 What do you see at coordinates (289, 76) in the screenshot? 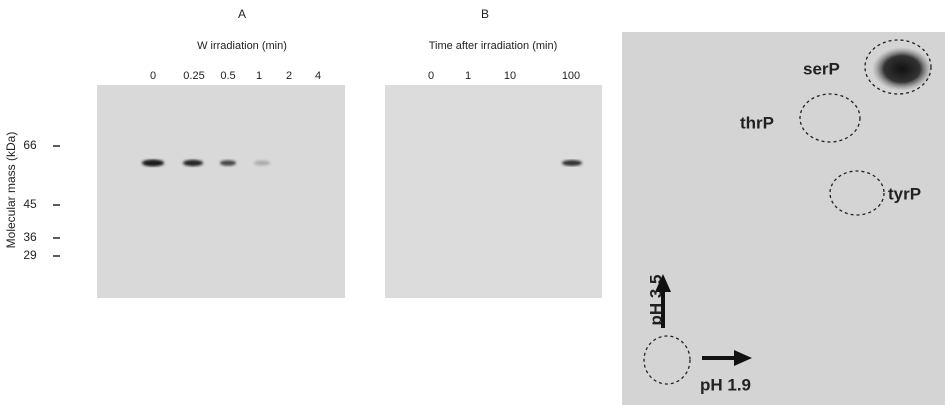
I see `lane-label: 2` at bounding box center [289, 76].